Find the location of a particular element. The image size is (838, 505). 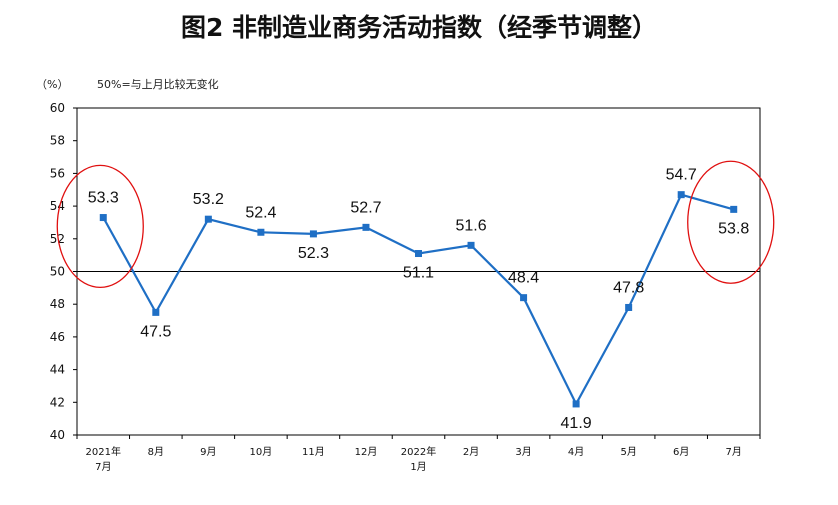

data-label: 54.7 is located at coordinates (681, 175).